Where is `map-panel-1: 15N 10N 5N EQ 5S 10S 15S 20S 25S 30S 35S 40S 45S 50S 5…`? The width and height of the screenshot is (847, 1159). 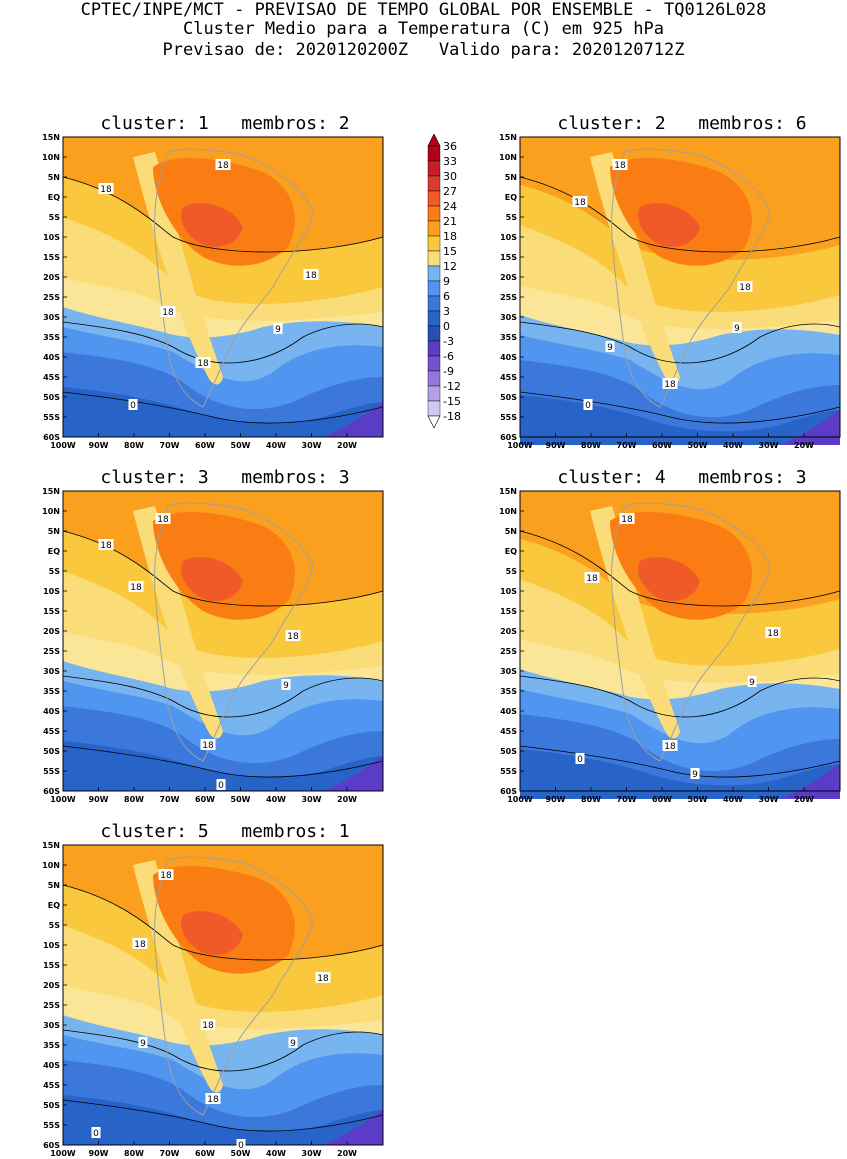 map-panel-1: 15N 10N 5N EQ 5S 10S 15S 20S 25S 30S 35S 40S 45S 50S 5… is located at coordinates (203, 292).